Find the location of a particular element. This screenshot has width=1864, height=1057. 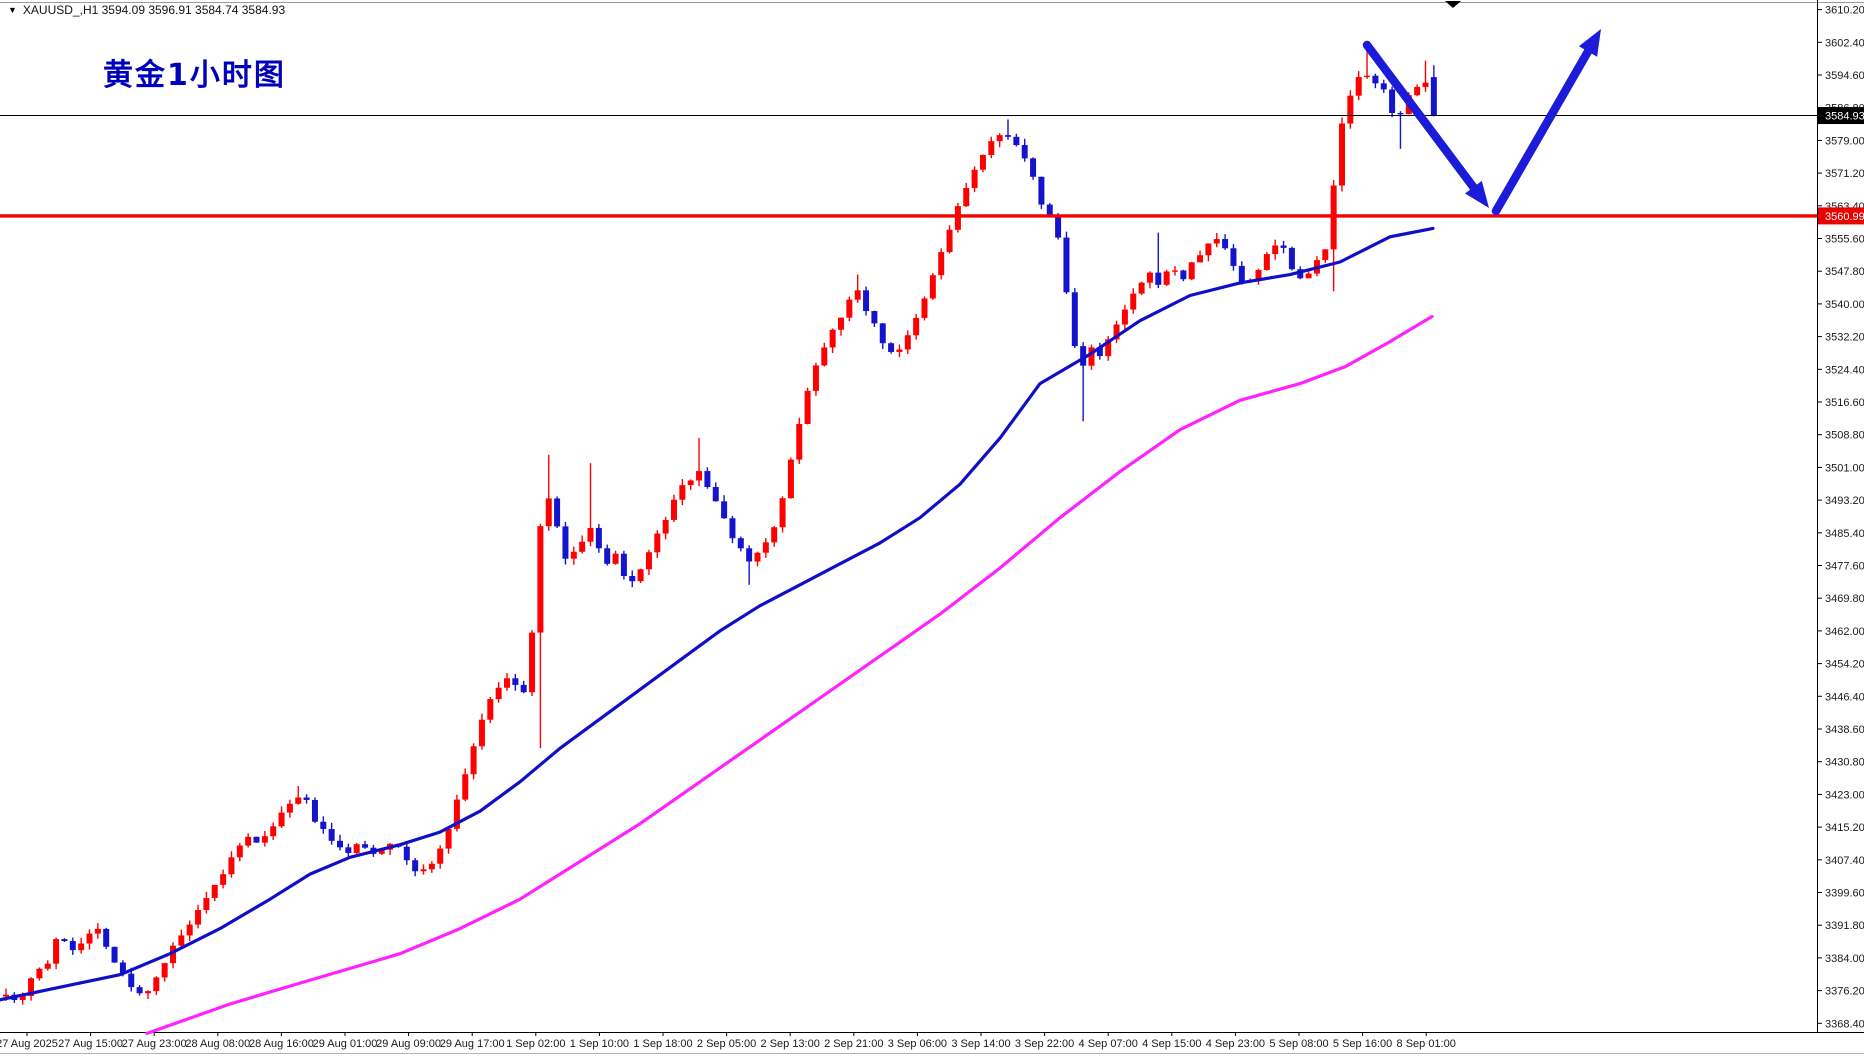

time-tick-label: 8 Sep 01:00 is located at coordinates (1426, 1044).